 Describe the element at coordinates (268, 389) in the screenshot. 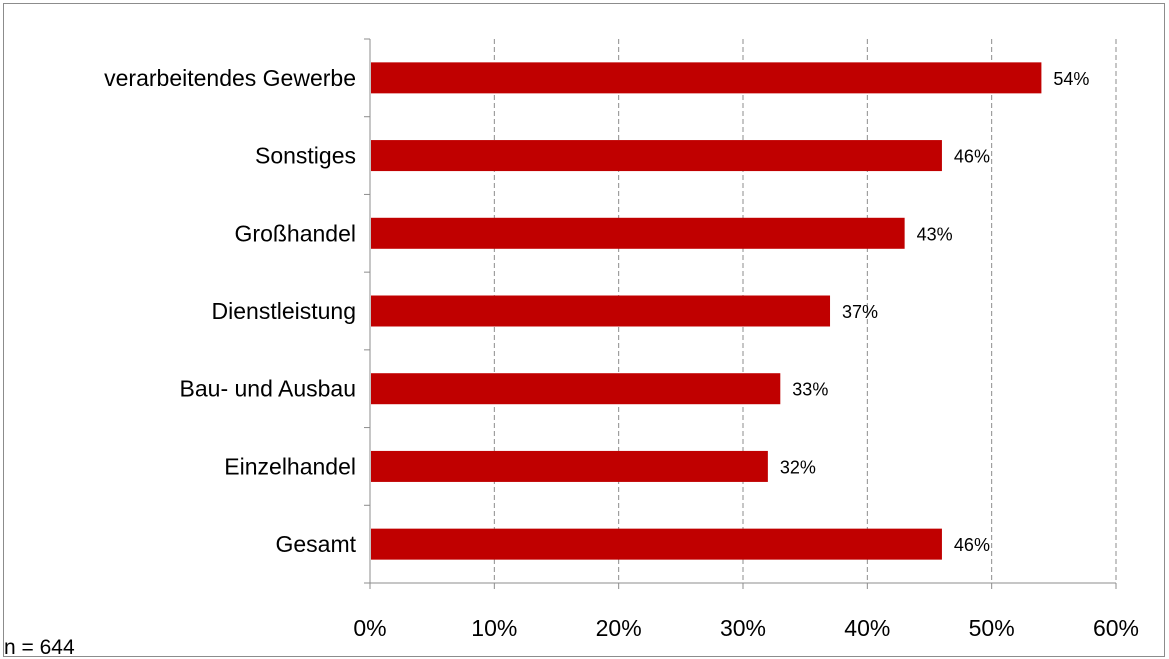

I see `category-label: Bau- und Ausbau` at that location.